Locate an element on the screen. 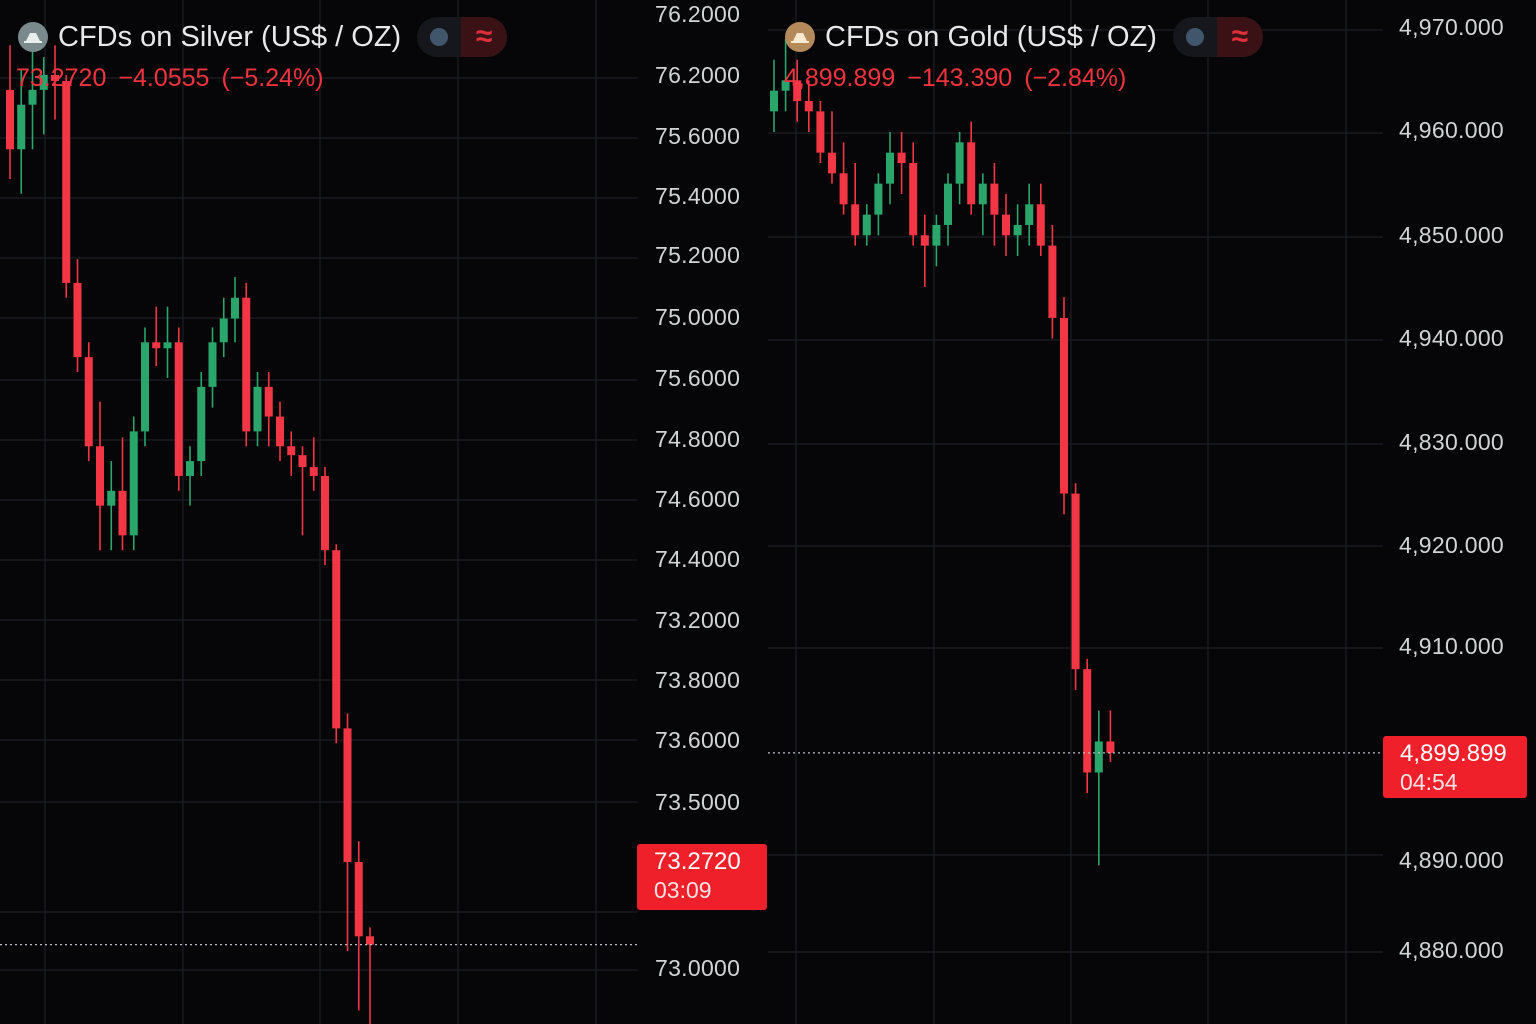  silver-wave-icon: ≈ is located at coordinates (484, 37).